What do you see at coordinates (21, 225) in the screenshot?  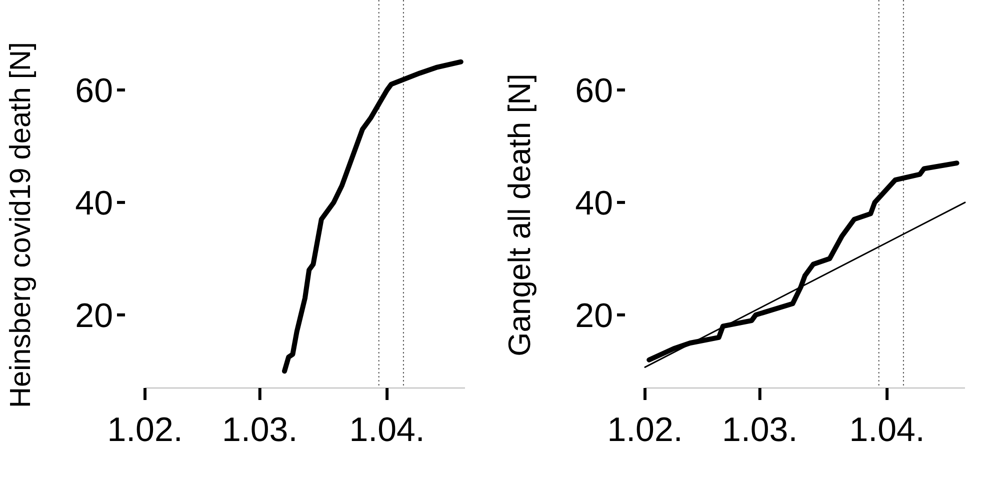 I see `y-axis-title: Heinsberg covid19 death [N]` at bounding box center [21, 225].